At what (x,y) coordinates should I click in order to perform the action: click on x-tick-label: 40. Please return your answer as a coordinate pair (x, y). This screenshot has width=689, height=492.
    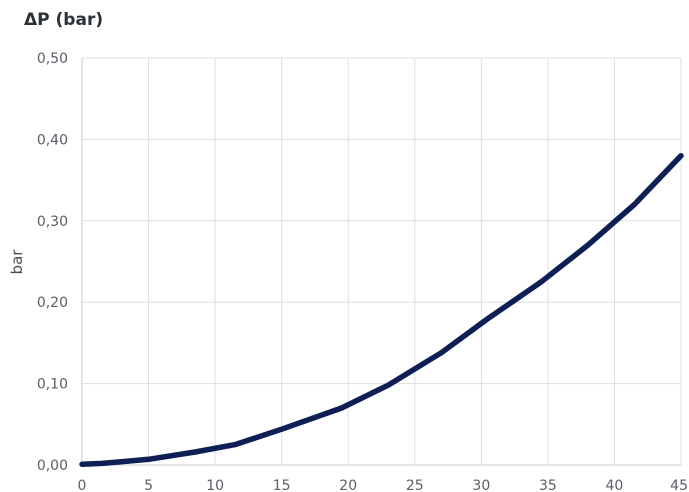
    Looking at the image, I should click on (615, 485).